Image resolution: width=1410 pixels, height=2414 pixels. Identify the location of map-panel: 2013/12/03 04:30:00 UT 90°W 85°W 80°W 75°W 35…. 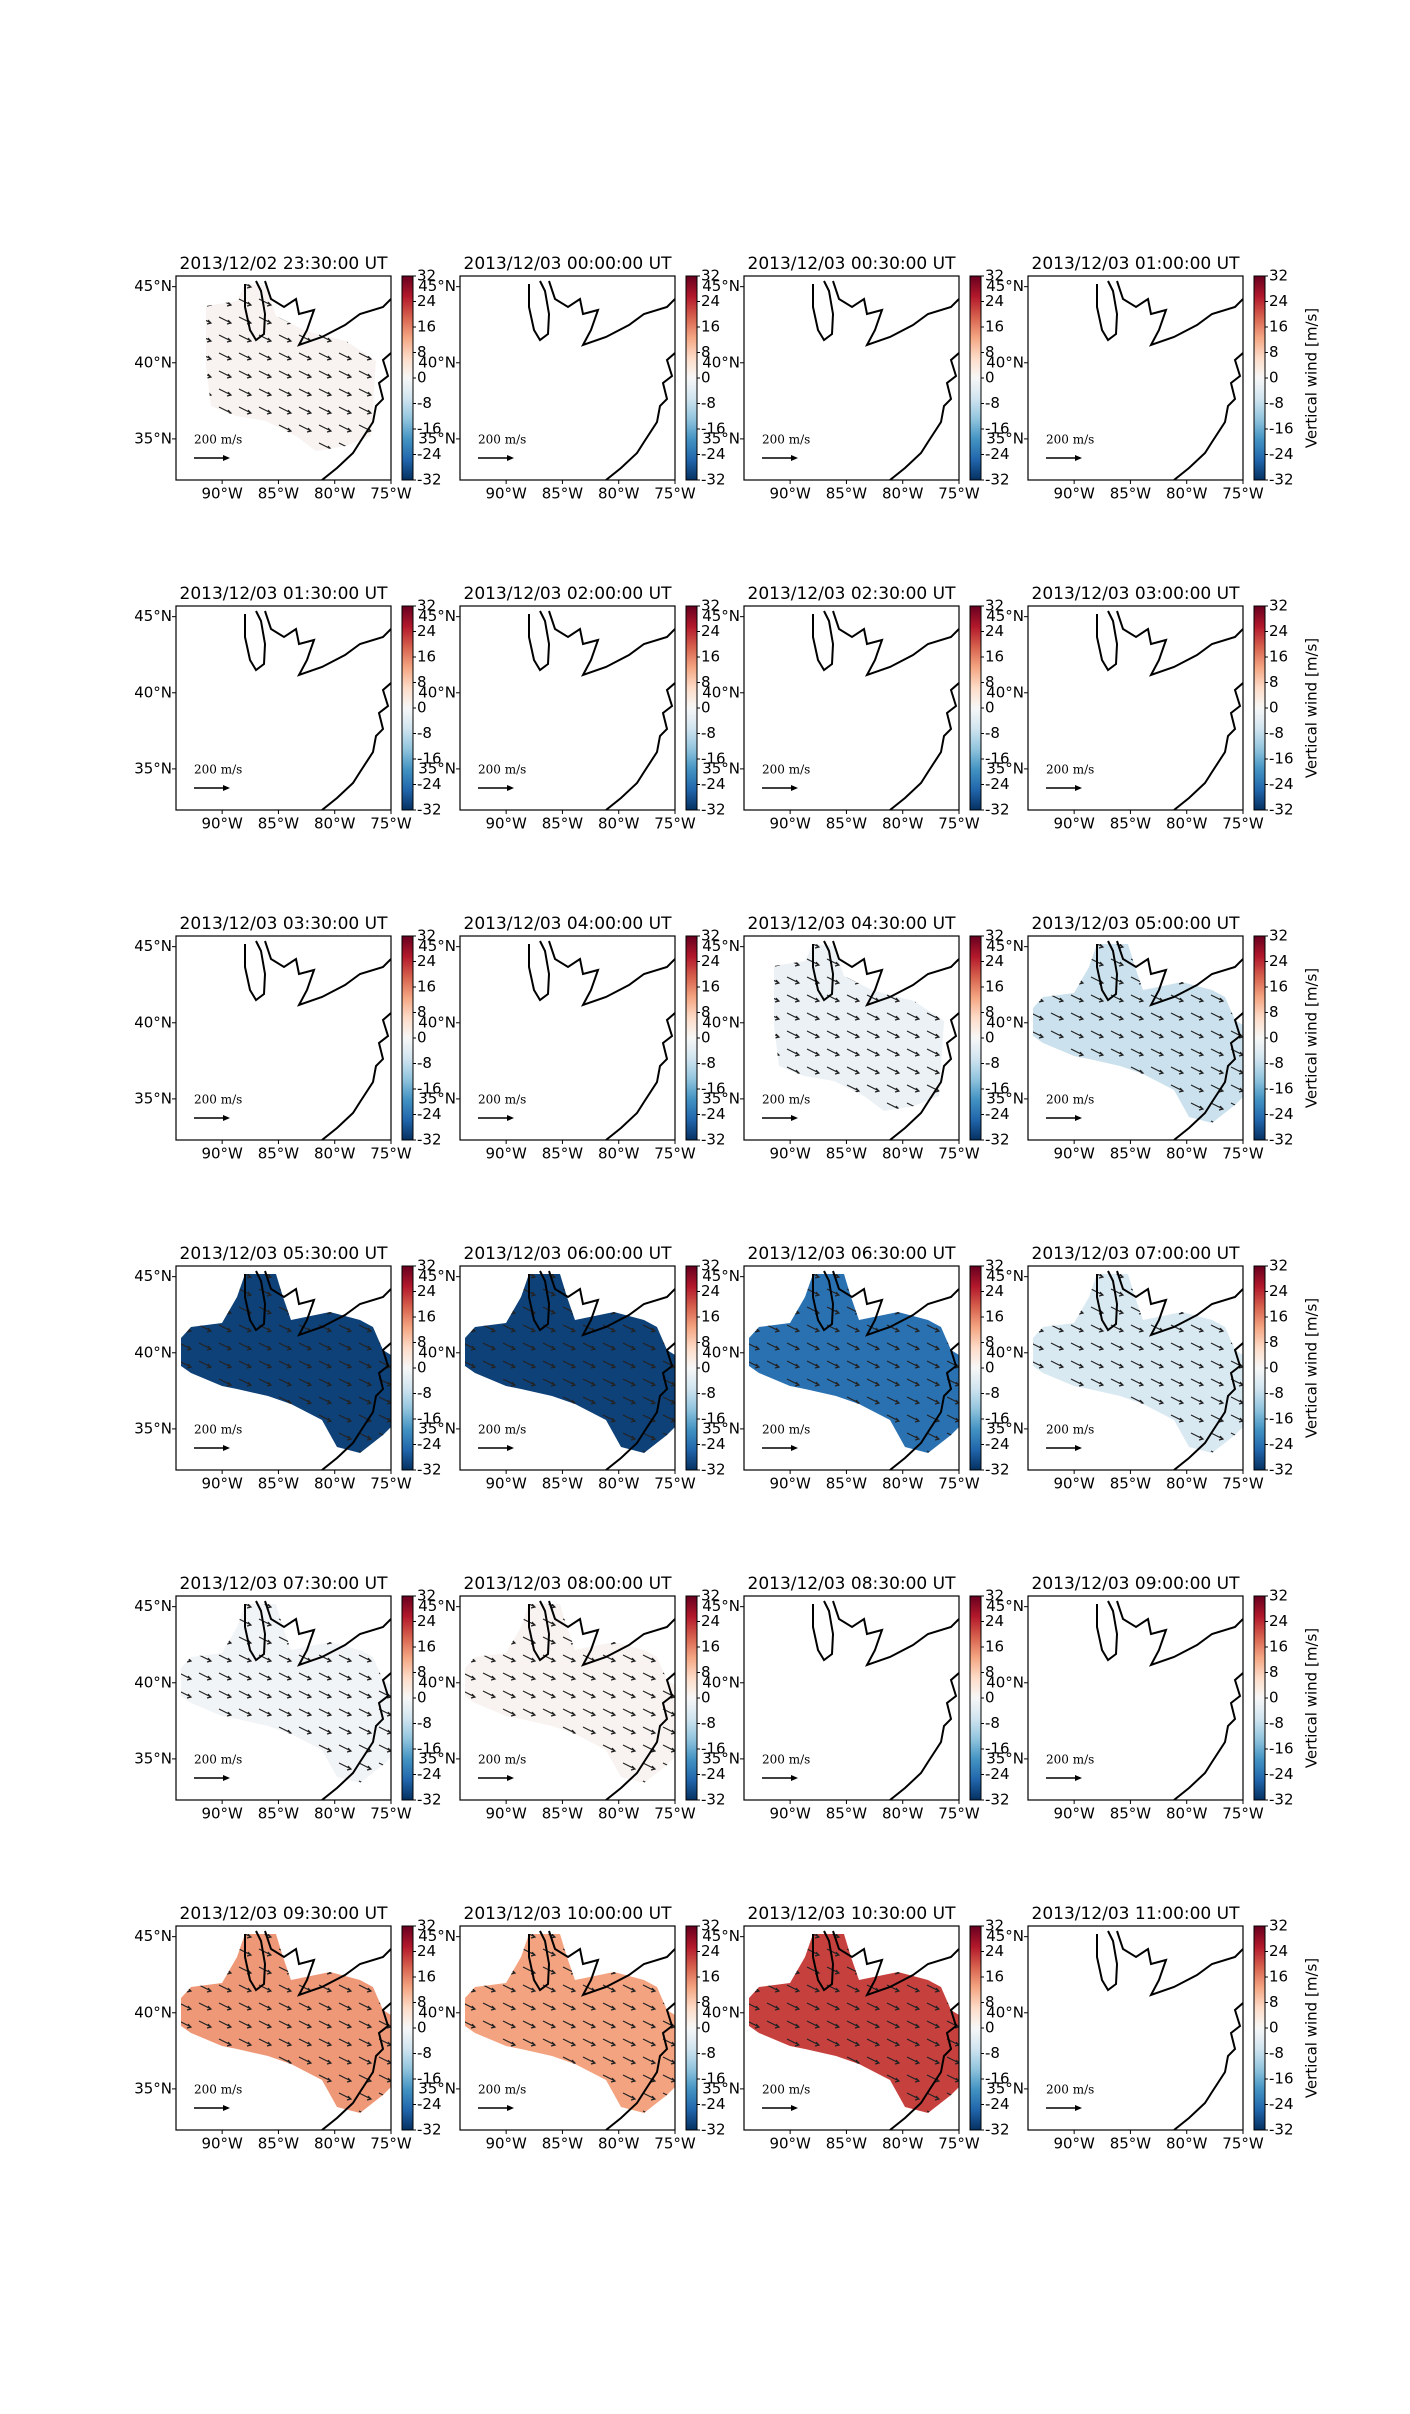
(855, 1038).